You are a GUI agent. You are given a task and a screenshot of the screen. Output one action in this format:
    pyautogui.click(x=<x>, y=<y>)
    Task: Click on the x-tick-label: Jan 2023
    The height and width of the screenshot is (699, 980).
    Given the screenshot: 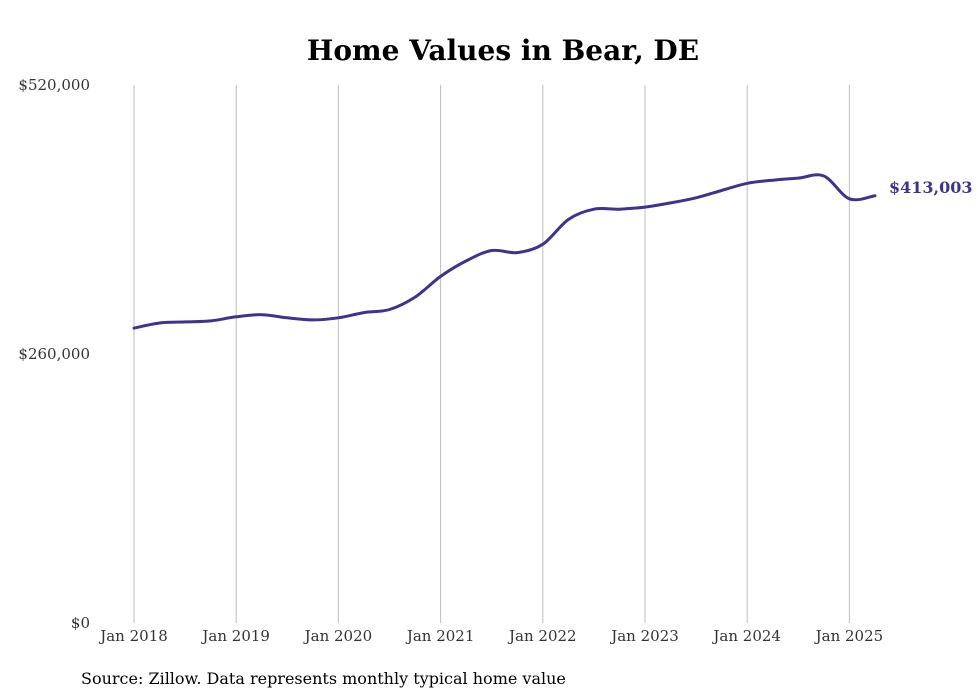 What is the action you would take?
    pyautogui.click(x=644, y=636)
    